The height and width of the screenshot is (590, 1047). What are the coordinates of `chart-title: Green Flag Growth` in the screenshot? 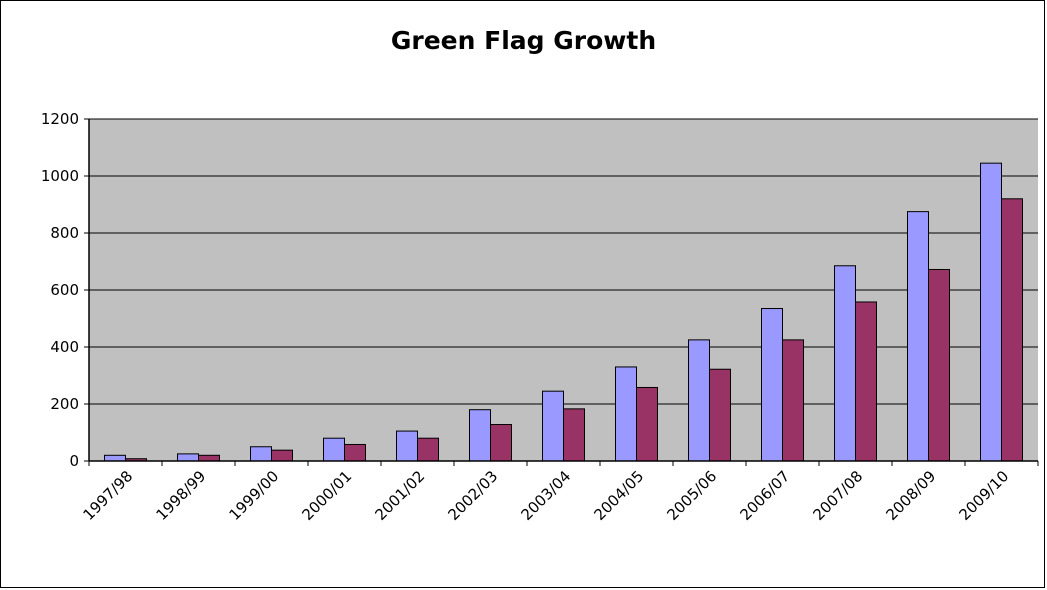 It's located at (523, 40).